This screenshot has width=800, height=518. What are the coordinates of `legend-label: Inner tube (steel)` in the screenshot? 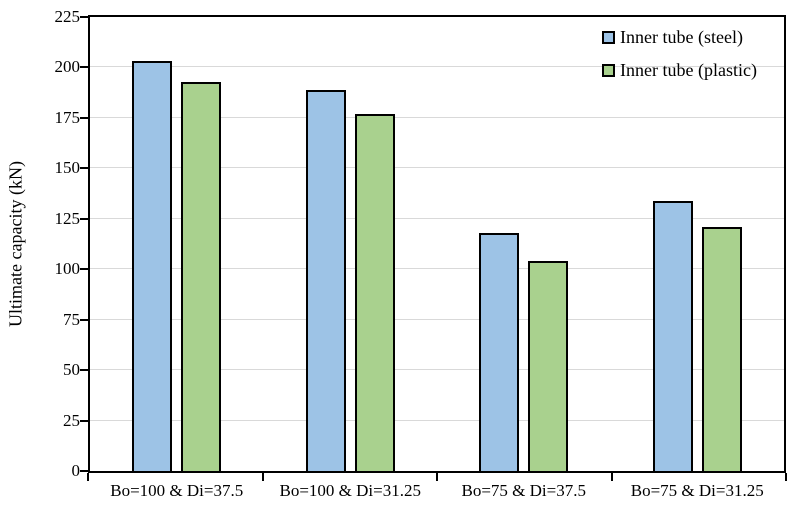 It's located at (681, 37).